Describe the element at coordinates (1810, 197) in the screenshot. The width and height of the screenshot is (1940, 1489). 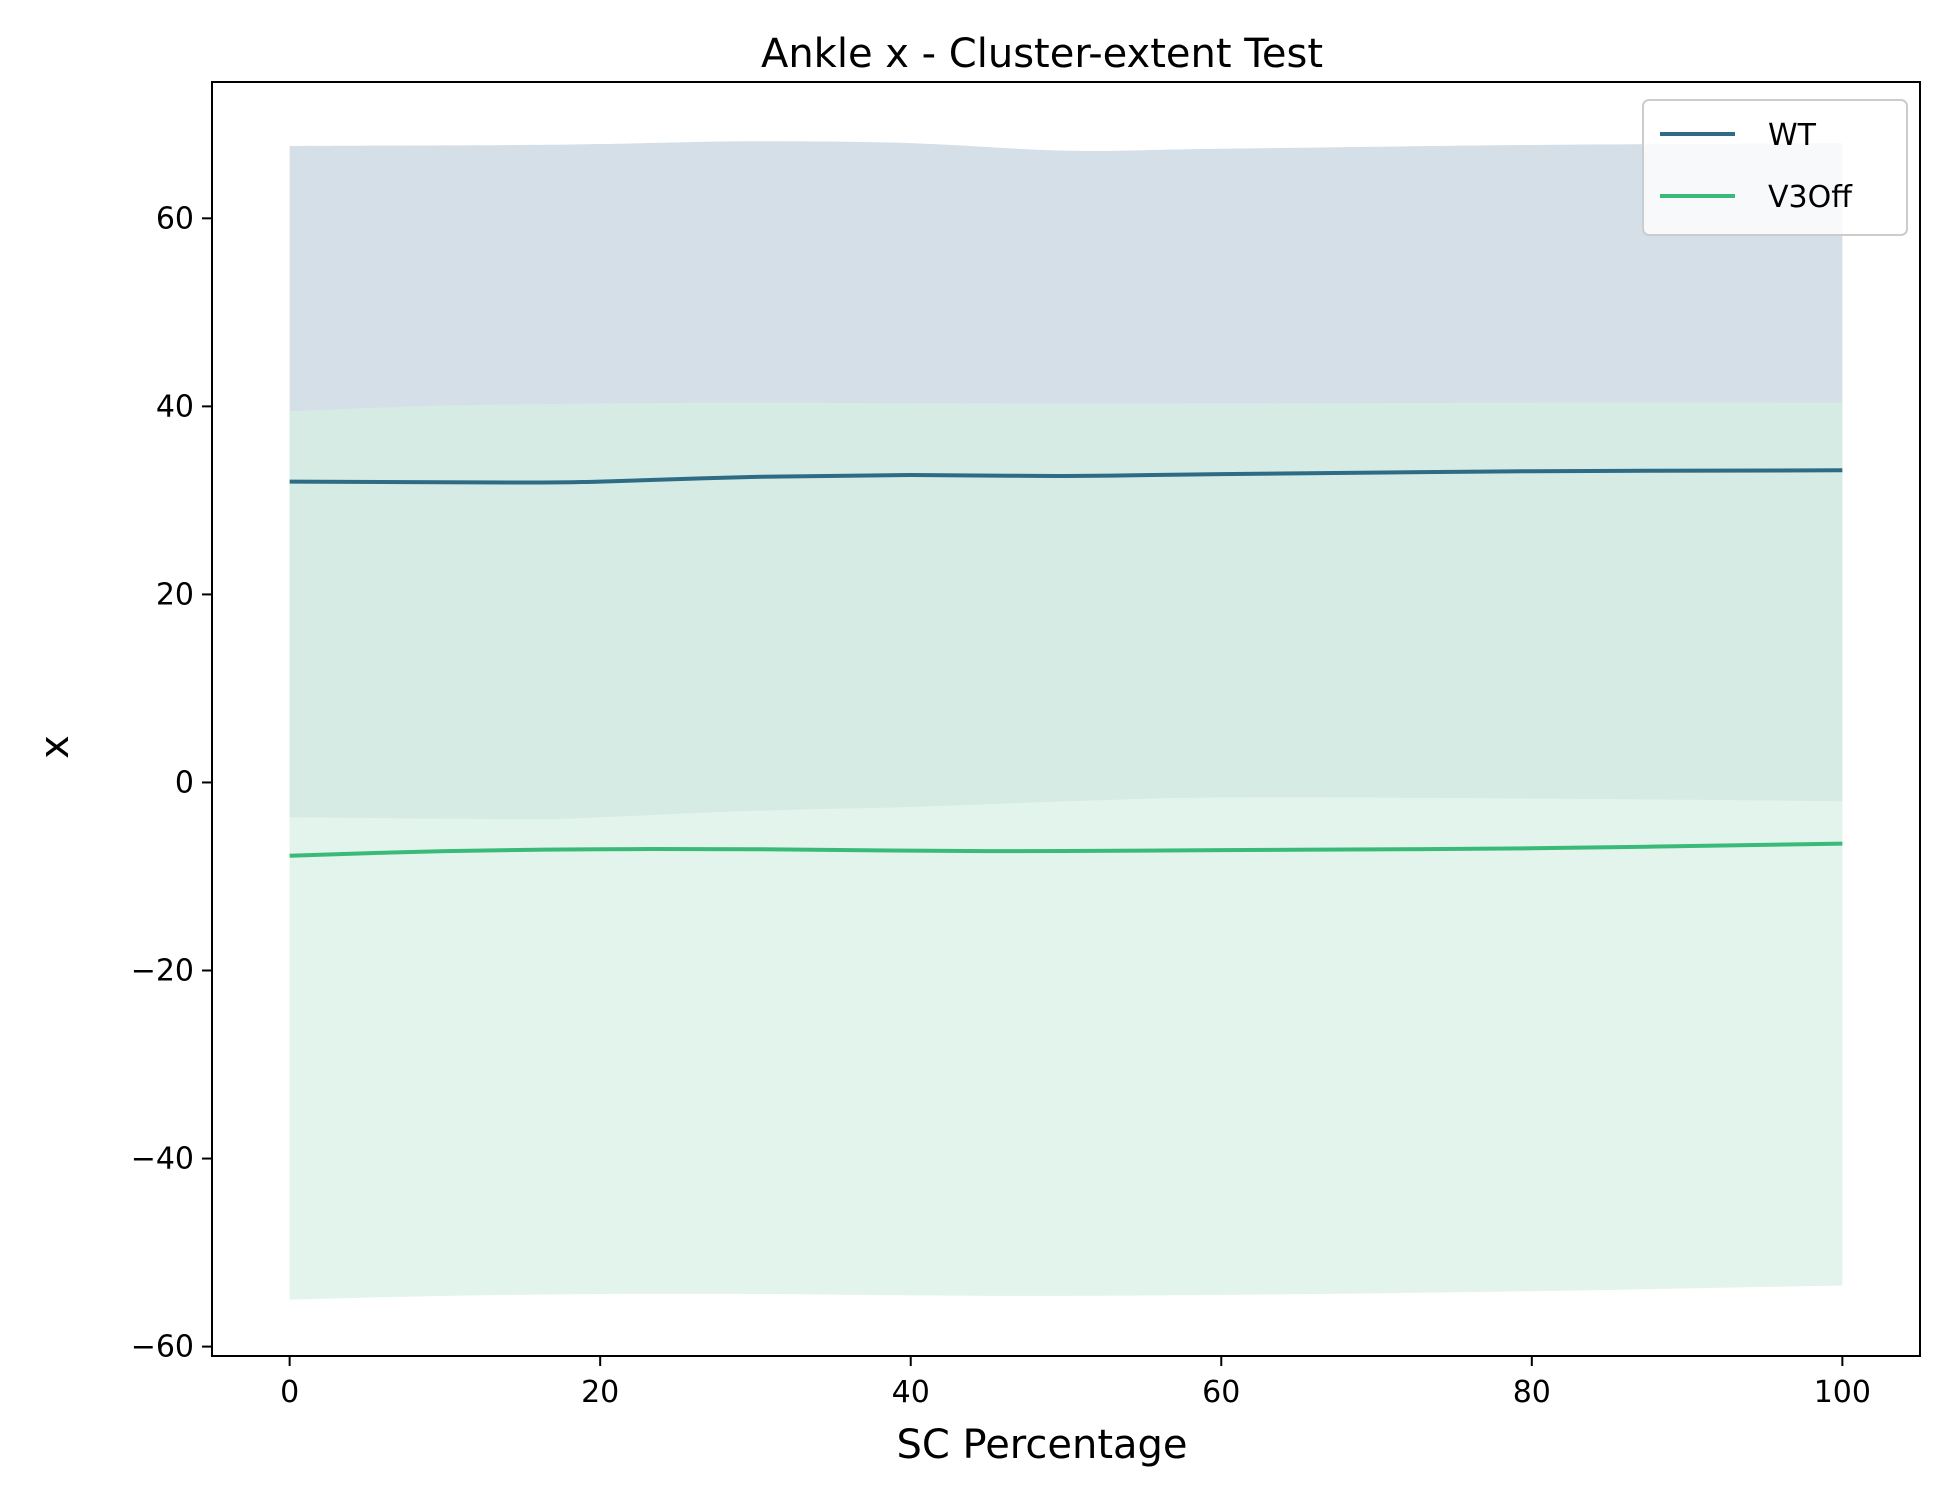
I see `legend-label-v3off: V3Off` at that location.